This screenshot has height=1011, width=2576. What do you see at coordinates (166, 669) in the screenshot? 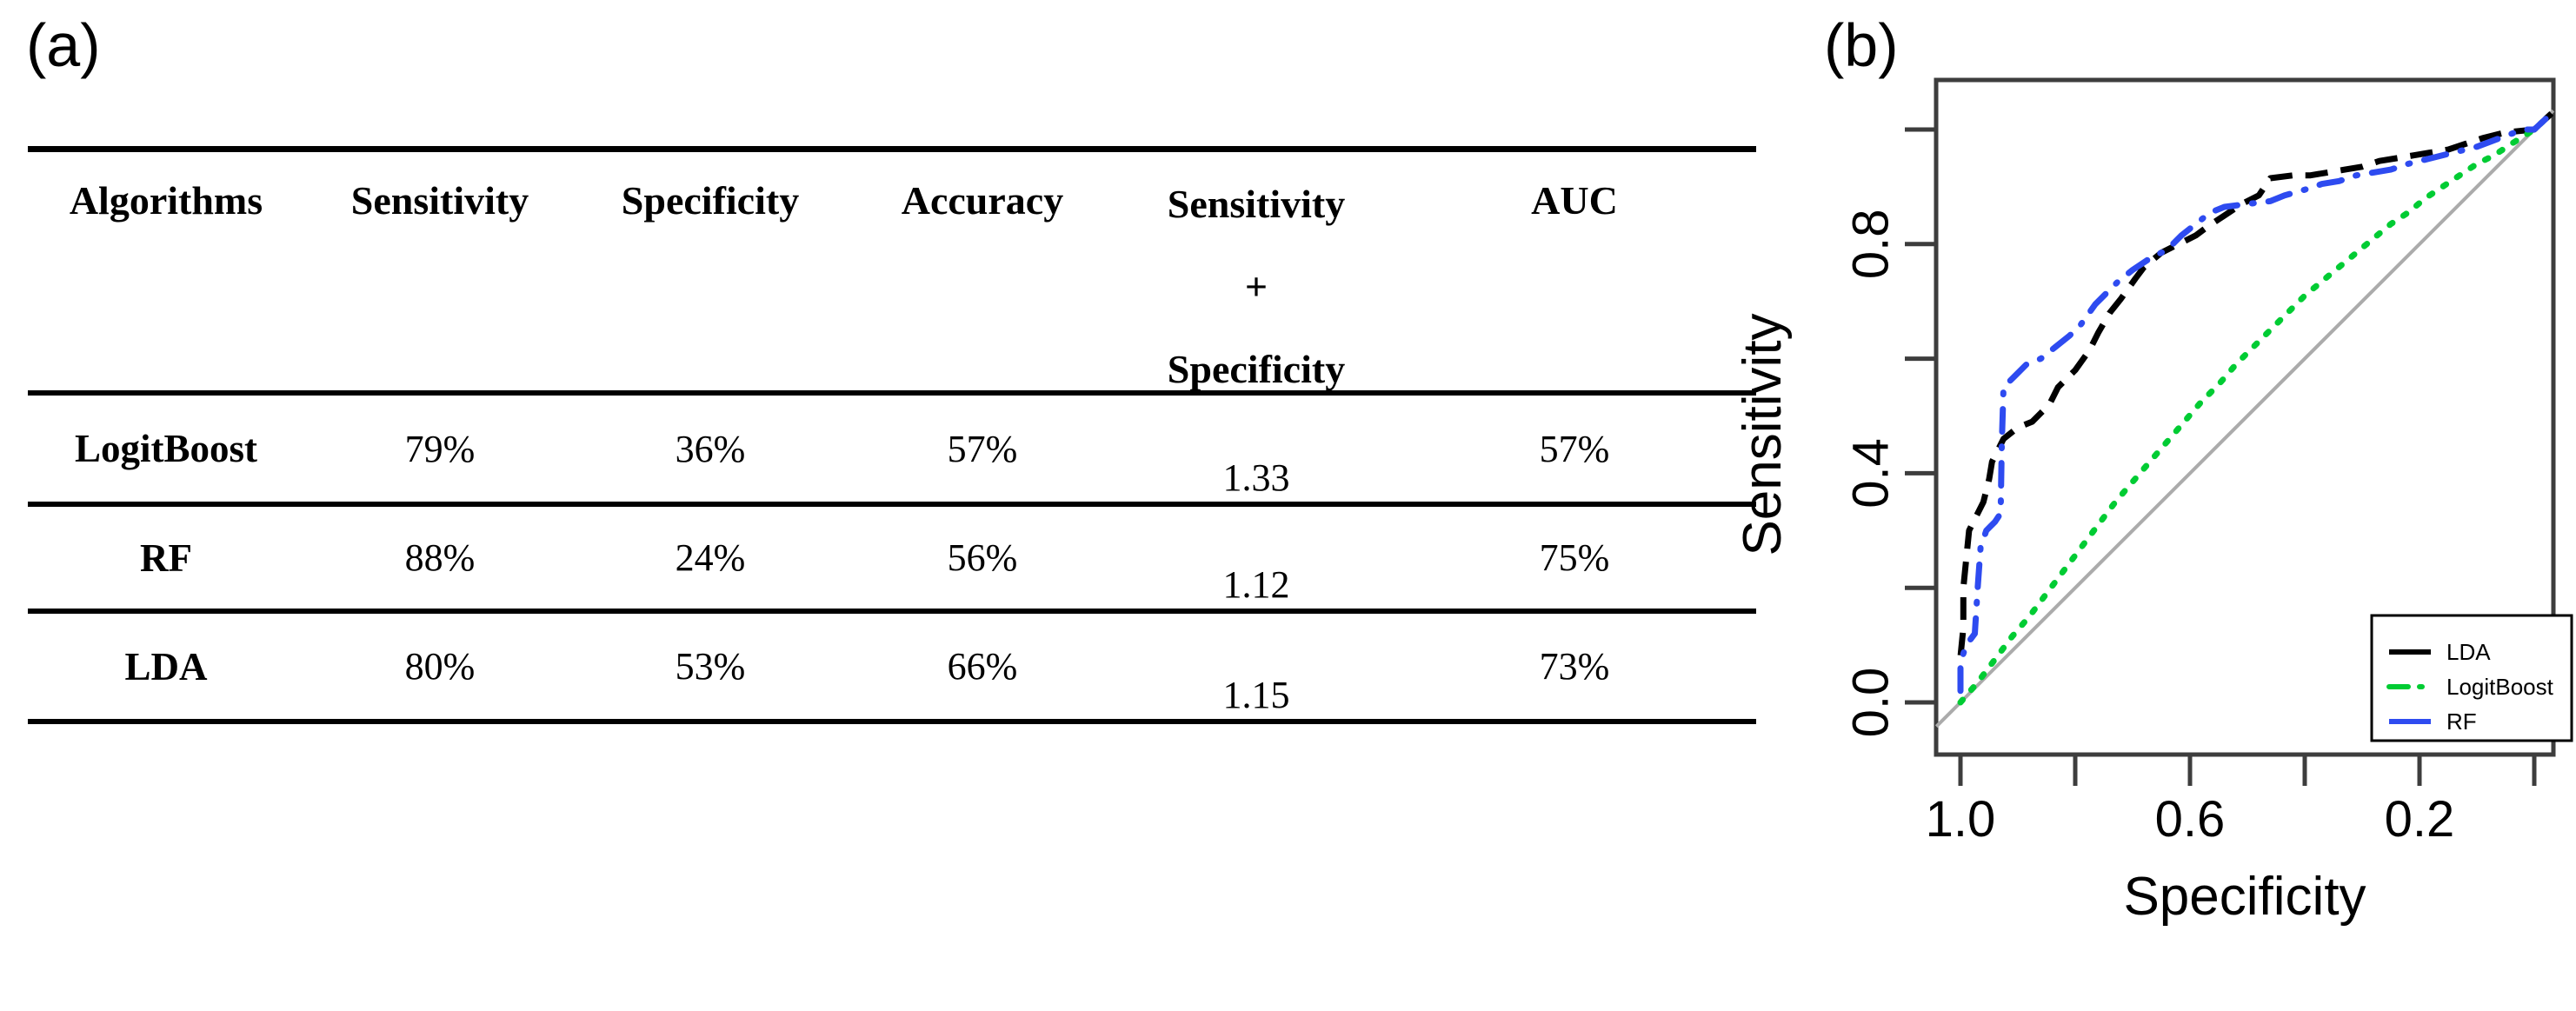
I see `row-lda-name: LDA` at bounding box center [166, 669].